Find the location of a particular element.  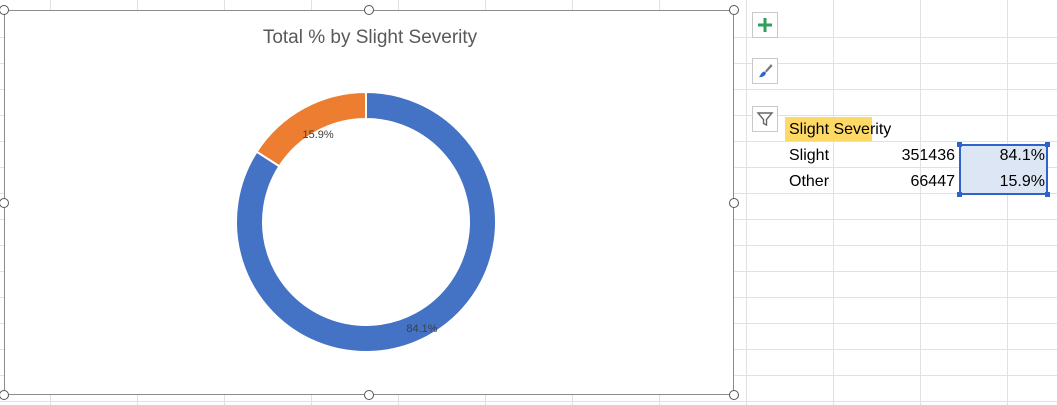

plus-icon is located at coordinates (765, 25).